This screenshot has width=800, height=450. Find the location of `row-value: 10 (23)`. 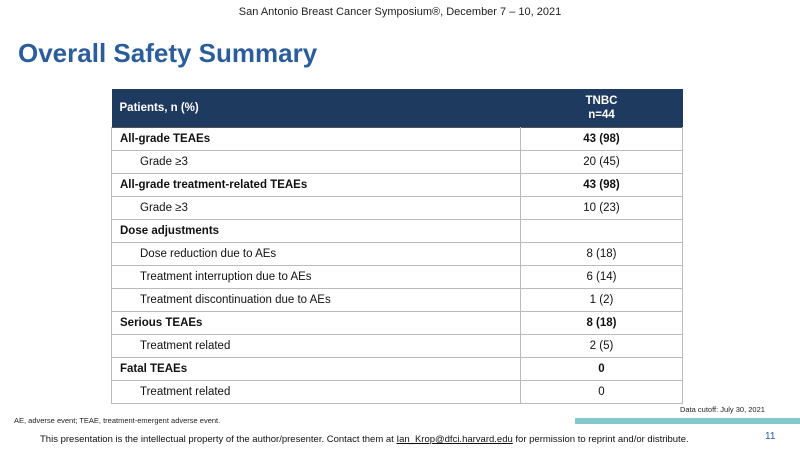

row-value: 10 (23) is located at coordinates (601, 208).